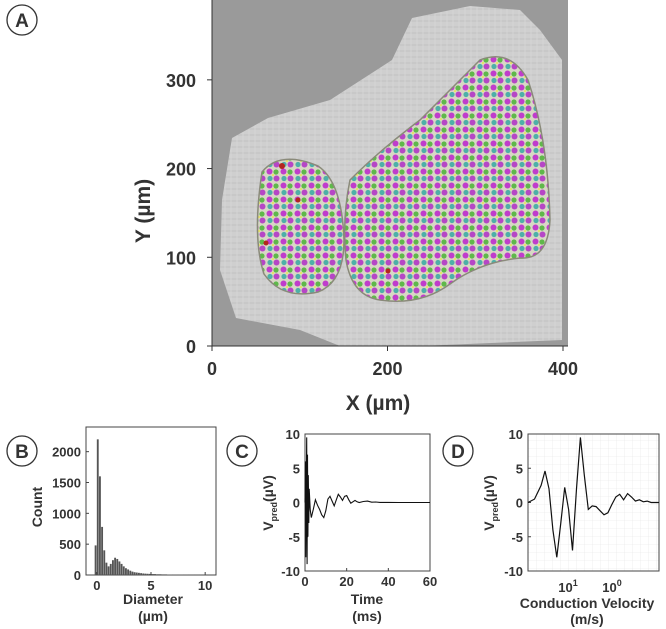 The image size is (666, 629). I want to click on panel-c-badge, so click(242, 451).